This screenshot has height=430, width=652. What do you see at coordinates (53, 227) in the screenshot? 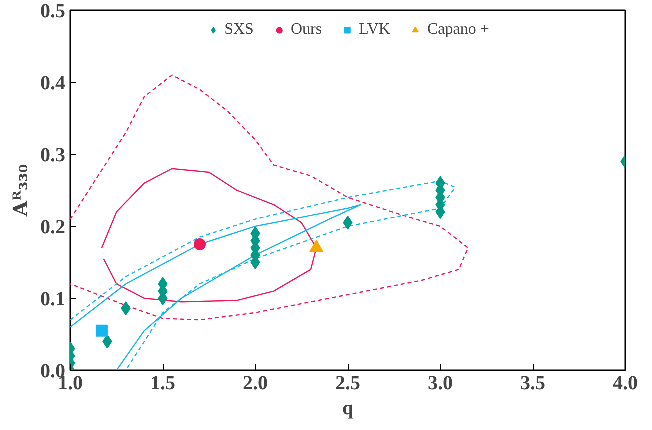
I see `y-tick-label: 0.2` at bounding box center [53, 227].